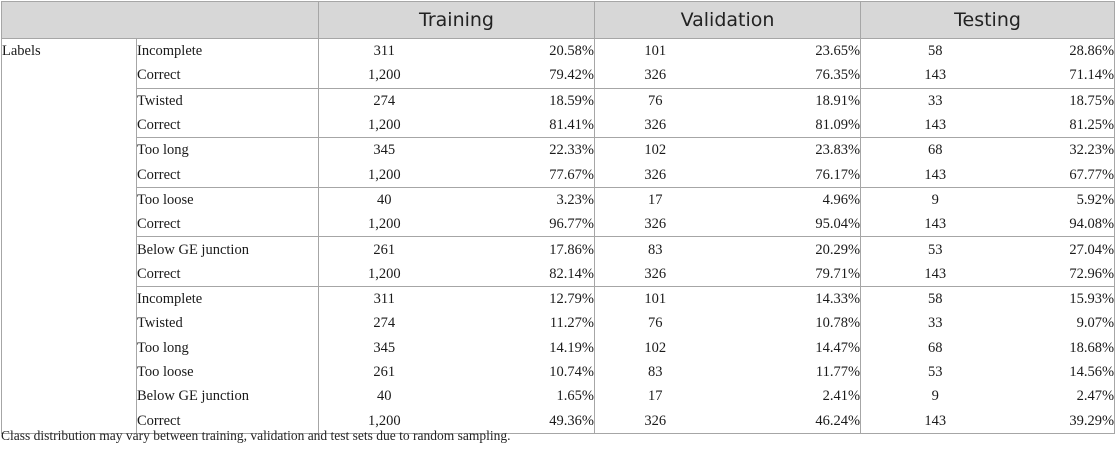  What do you see at coordinates (522, 100) in the screenshot?
I see `training-percent-cell: 18.59%` at bounding box center [522, 100].